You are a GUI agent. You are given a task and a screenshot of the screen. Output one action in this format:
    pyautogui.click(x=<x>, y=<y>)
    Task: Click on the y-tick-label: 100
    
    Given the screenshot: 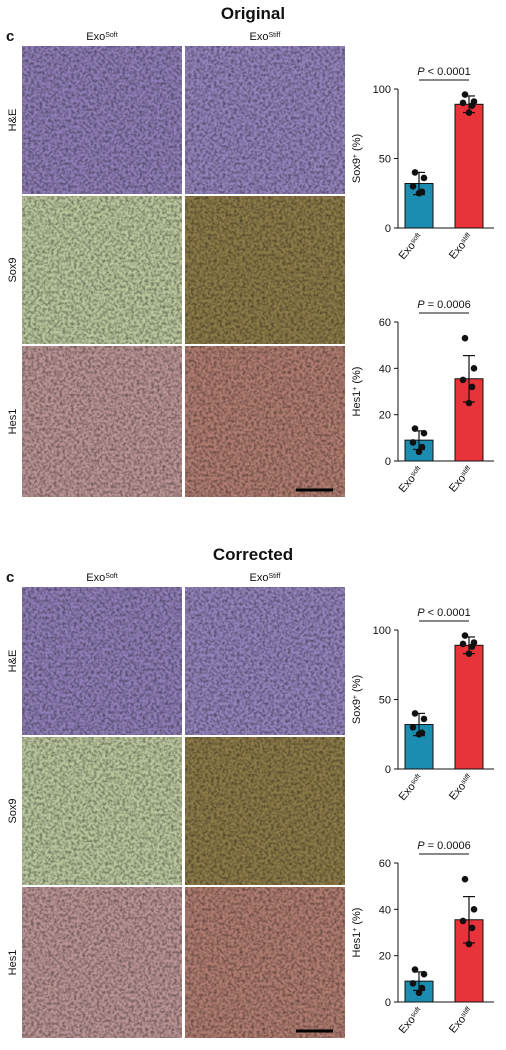 What is the action you would take?
    pyautogui.click(x=382, y=90)
    